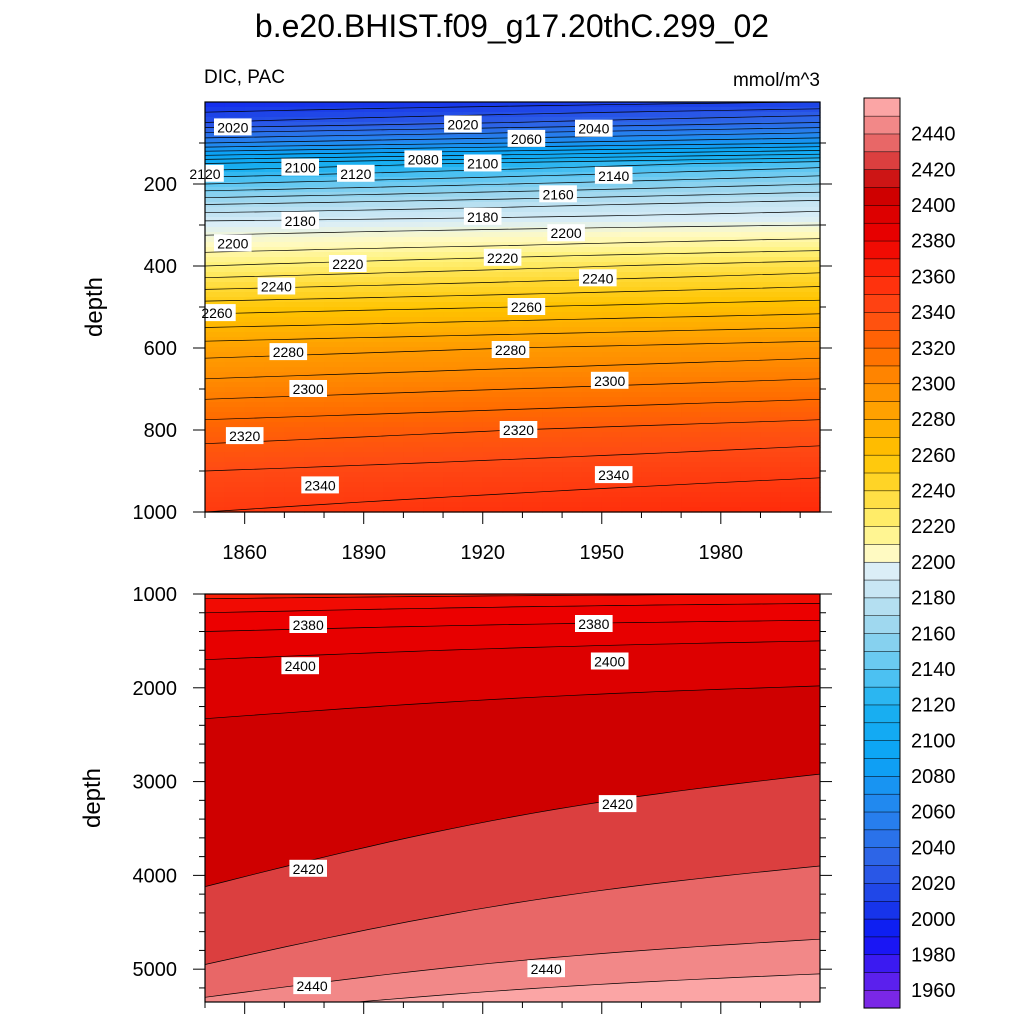  I want to click on colorbar-swatch, so click(882, 267).